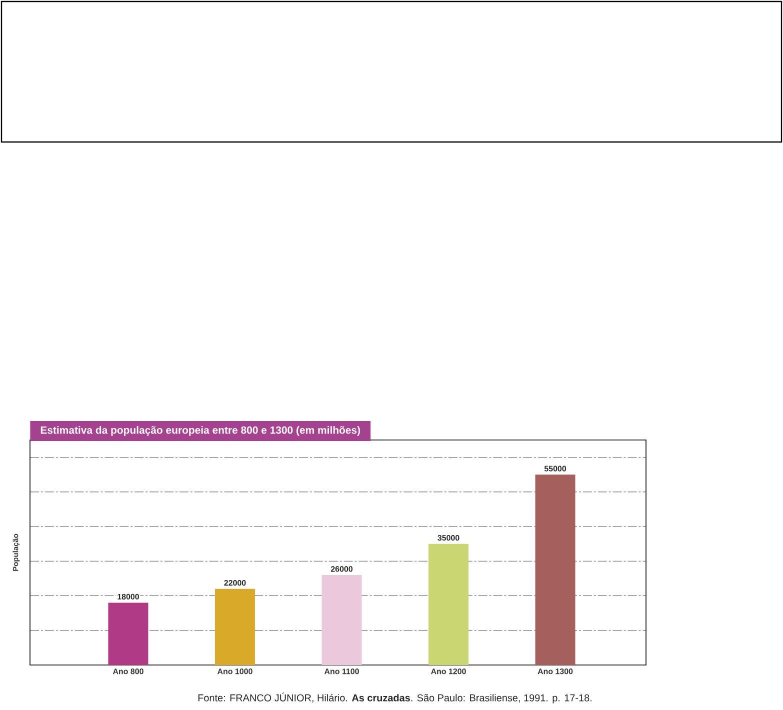 Image resolution: width=783 pixels, height=710 pixels. Describe the element at coordinates (200, 431) in the screenshot. I see `chart-title: Estimativa da população europeia entre 800 e 1300 (em milhões)` at that location.